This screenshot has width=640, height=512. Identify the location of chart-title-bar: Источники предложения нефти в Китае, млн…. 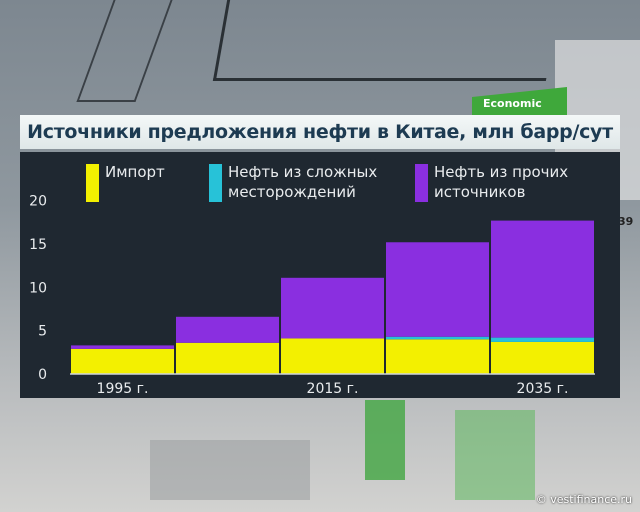
(320, 132).